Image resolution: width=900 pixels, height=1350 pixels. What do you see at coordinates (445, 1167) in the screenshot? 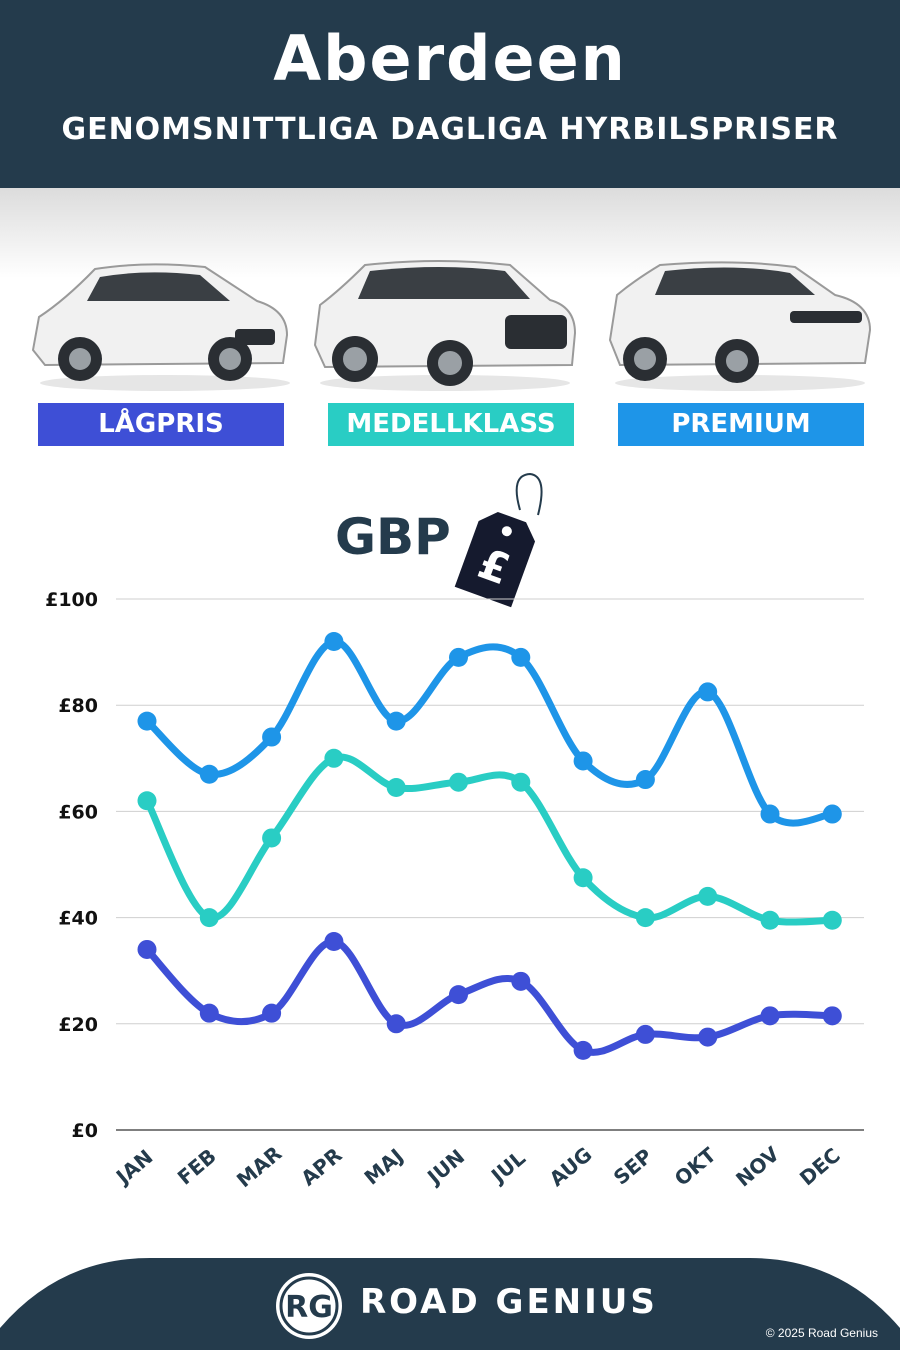
I see `x-tick-label: JUN` at bounding box center [445, 1167].